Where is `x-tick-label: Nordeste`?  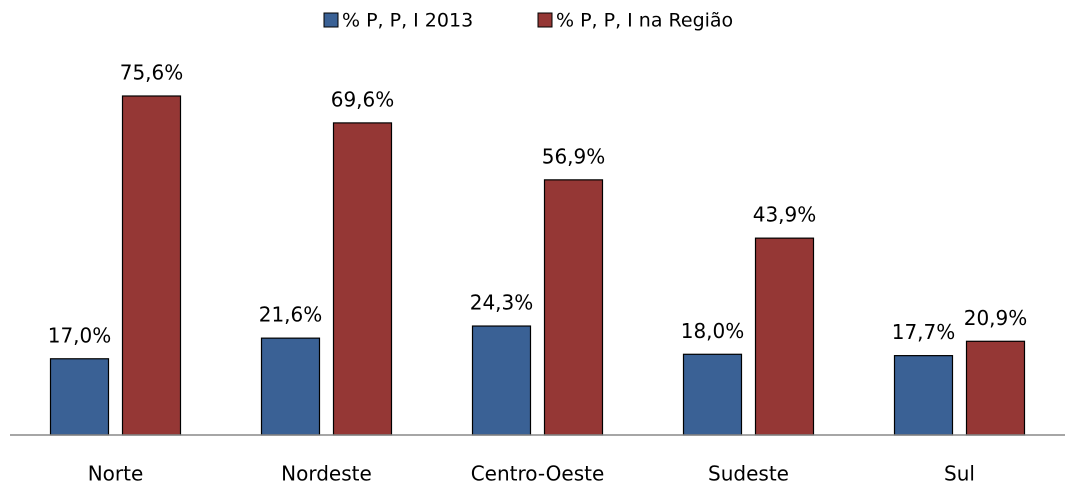
x-tick-label: Nordeste is located at coordinates (326, 474).